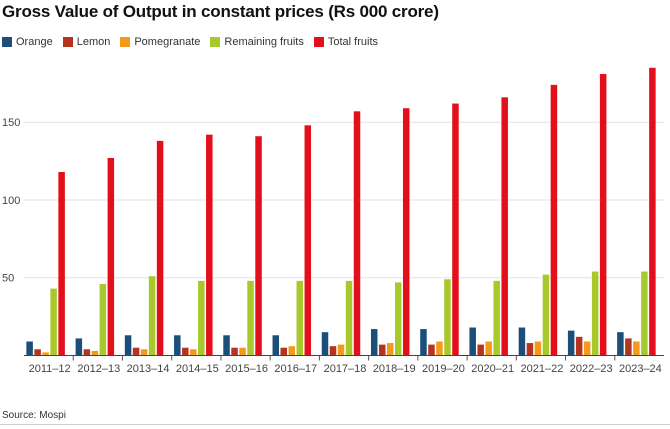  What do you see at coordinates (11, 123) in the screenshot?
I see `y-tick-label-150: 150` at bounding box center [11, 123].